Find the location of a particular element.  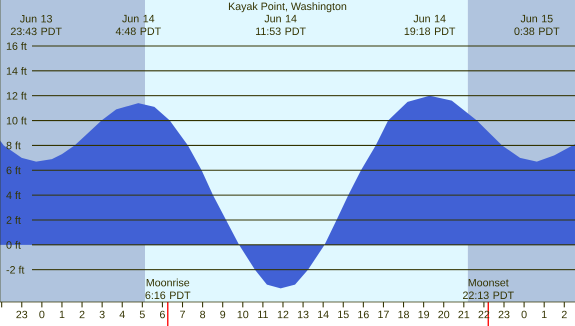

x-tick-label: 12 is located at coordinates (283, 314).